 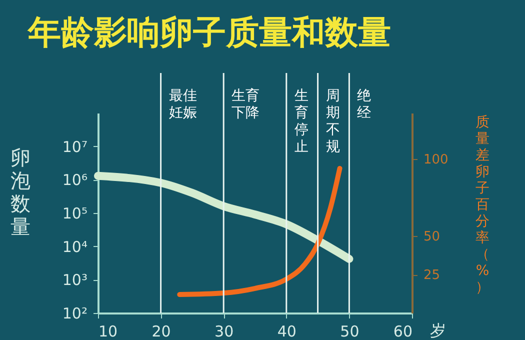 I want to click on ref-line-label: 生育停止, so click(x=301, y=121).